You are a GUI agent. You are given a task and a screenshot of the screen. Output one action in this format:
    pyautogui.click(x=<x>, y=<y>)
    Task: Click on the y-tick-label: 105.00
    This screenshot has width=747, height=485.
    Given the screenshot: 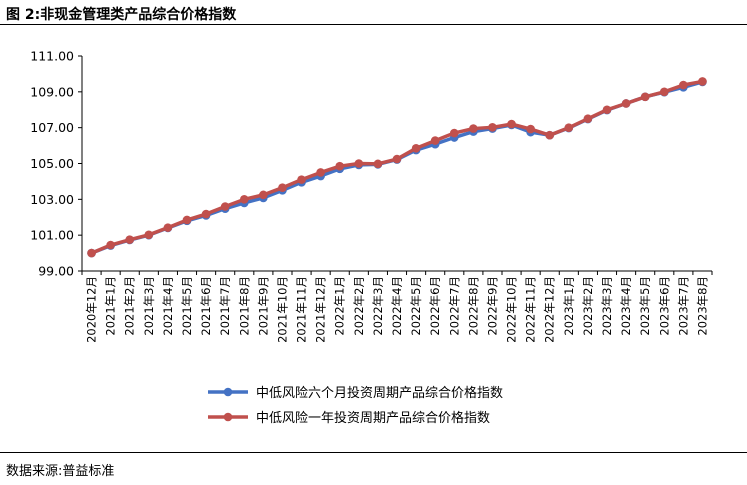 What is the action you would take?
    pyautogui.click(x=52, y=163)
    